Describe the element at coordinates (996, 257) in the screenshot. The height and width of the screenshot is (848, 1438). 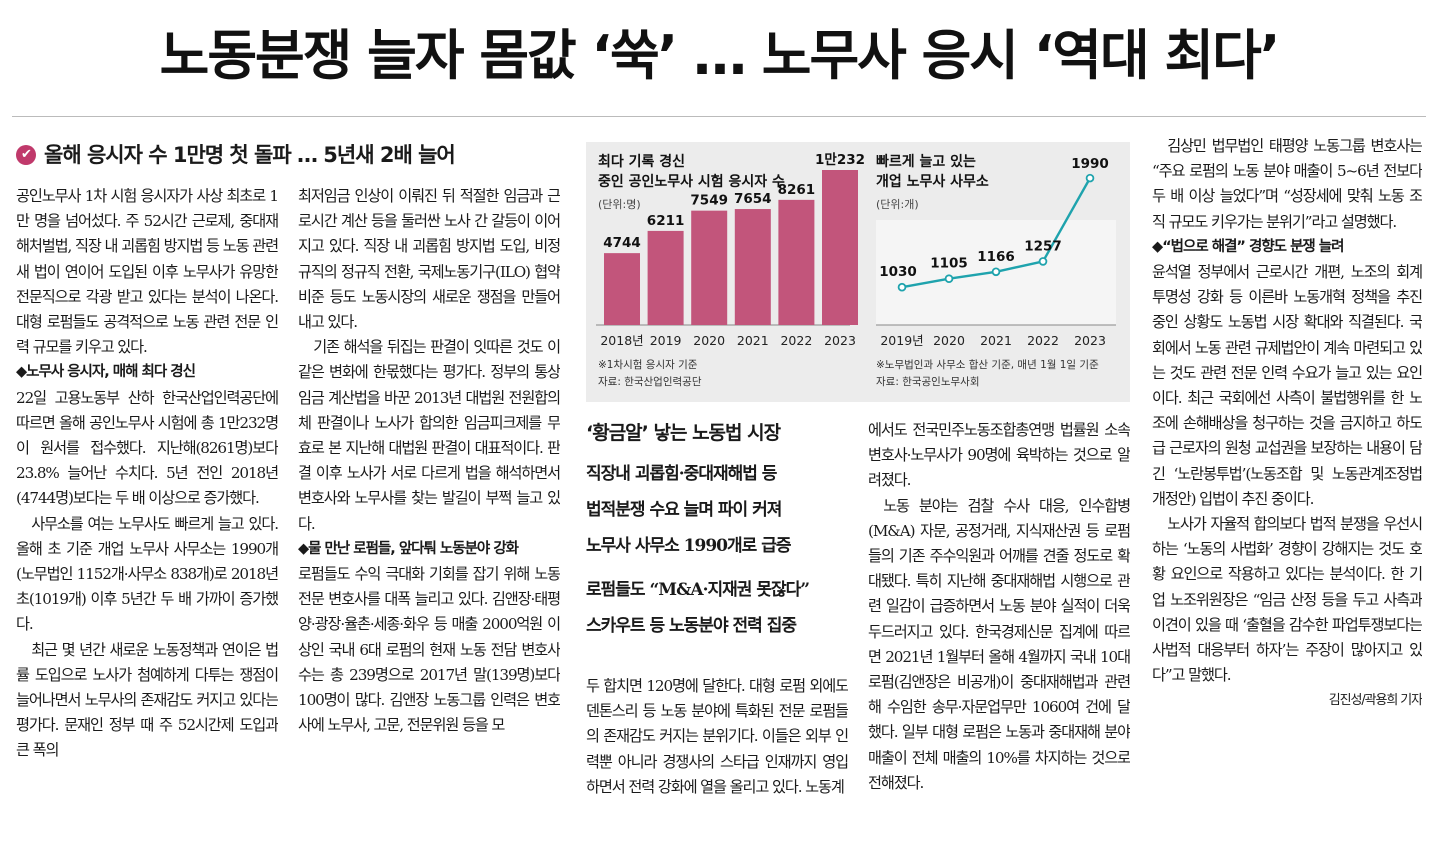
I see `point-value-label: 1166` at that location.